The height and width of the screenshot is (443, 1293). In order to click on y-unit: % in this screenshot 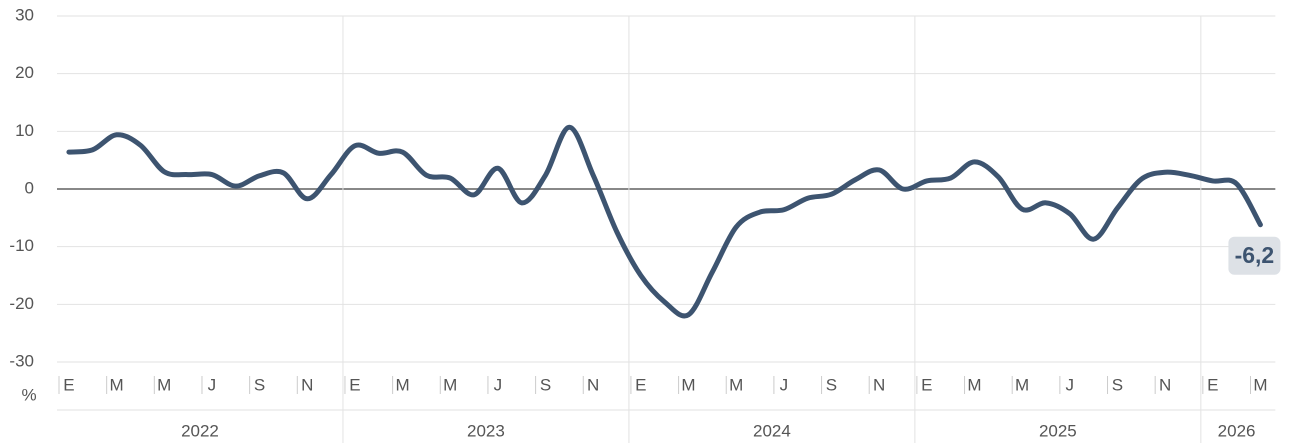, I will do `click(28, 394)`.